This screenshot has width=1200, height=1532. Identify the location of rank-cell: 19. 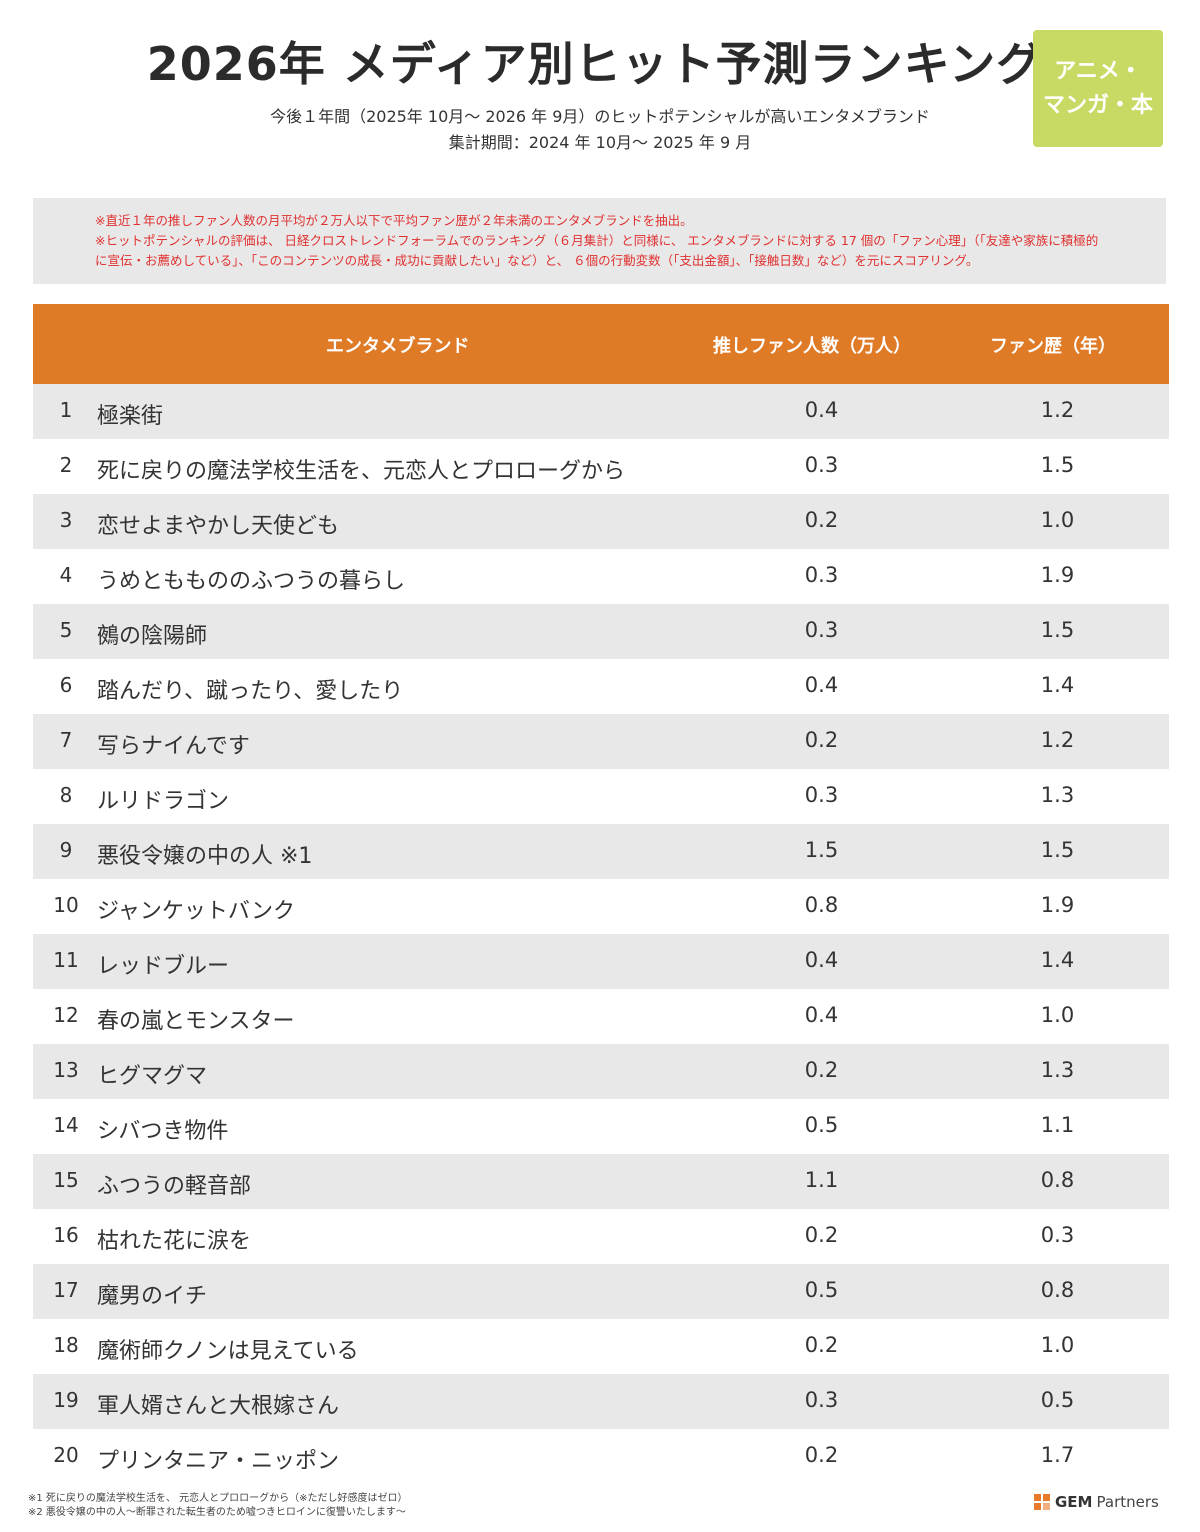
(66, 1400).